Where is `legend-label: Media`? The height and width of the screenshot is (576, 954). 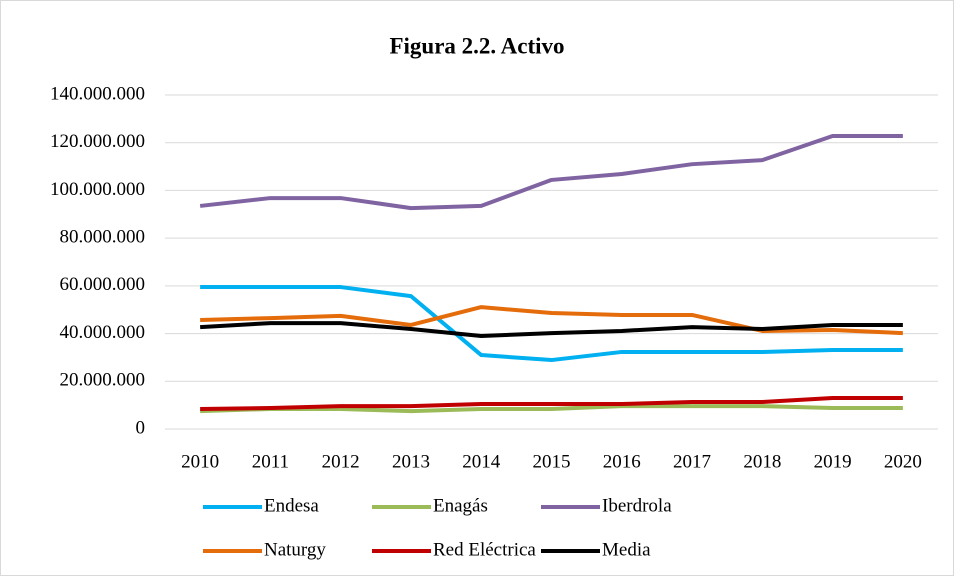 legend-label: Media is located at coordinates (626, 549).